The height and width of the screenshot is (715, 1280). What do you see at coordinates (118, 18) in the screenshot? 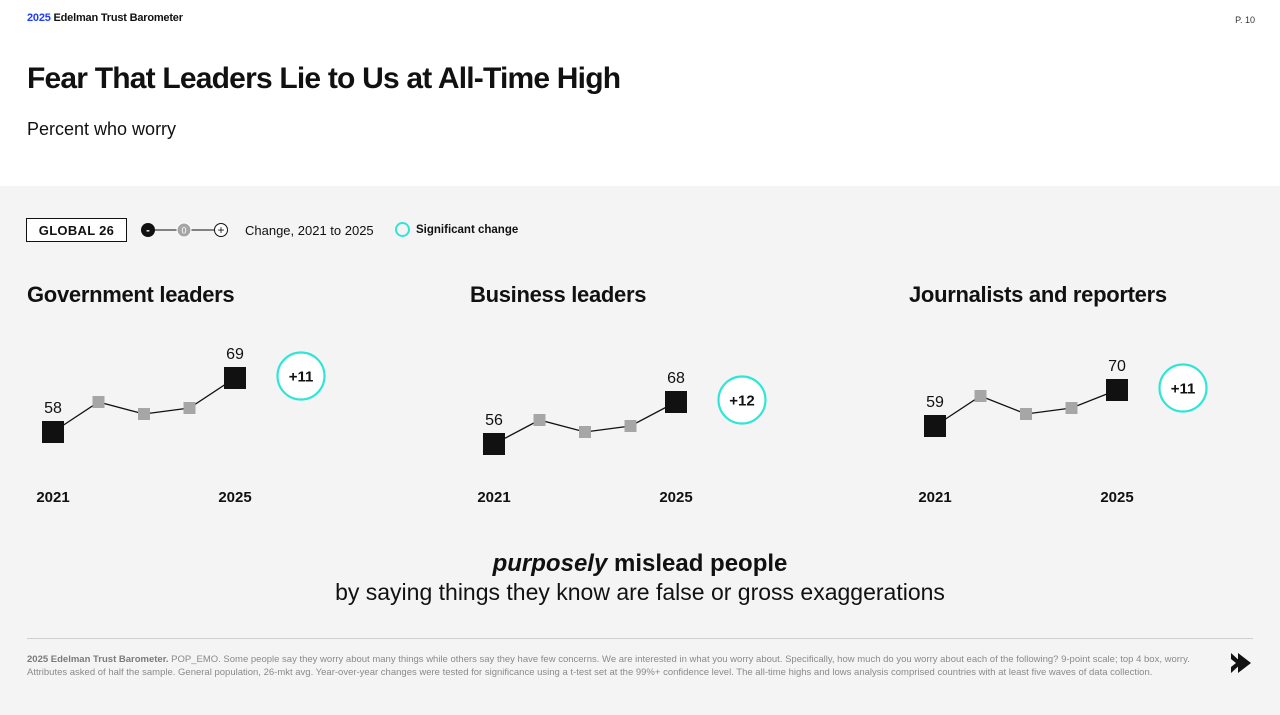
I see `brand-name: Edelman Trust Barometer` at bounding box center [118, 18].